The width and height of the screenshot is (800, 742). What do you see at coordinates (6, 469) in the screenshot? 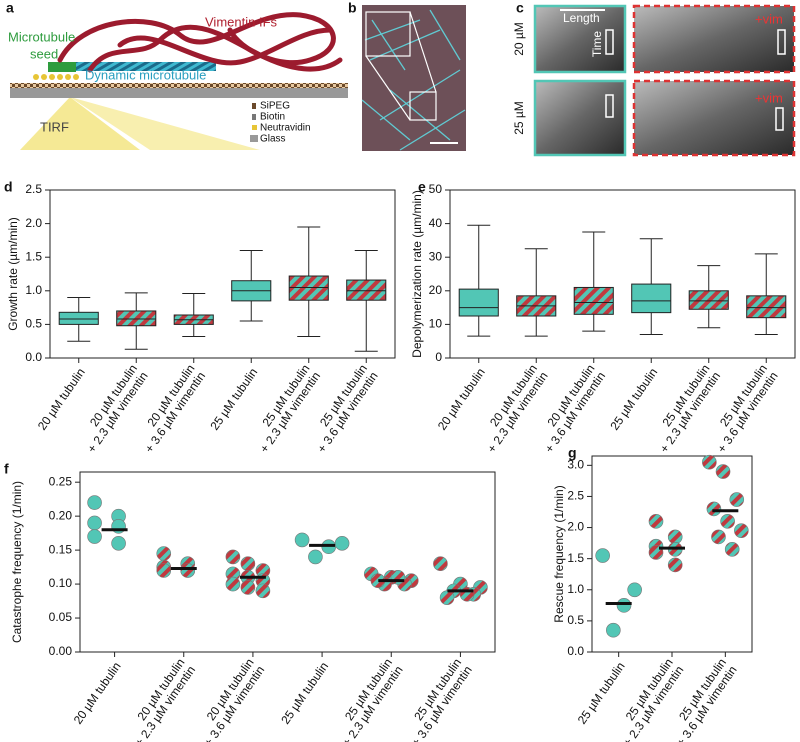
I see `panel-label: f` at bounding box center [6, 469].